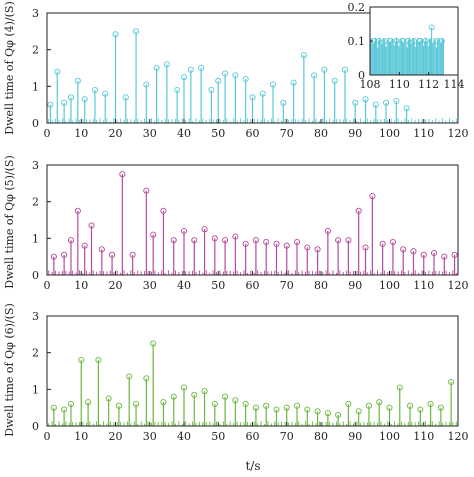 This screenshot has width=474, height=477. What do you see at coordinates (35, 165) in the screenshot?
I see `y-tick-label-1-3: 3` at bounding box center [35, 165].